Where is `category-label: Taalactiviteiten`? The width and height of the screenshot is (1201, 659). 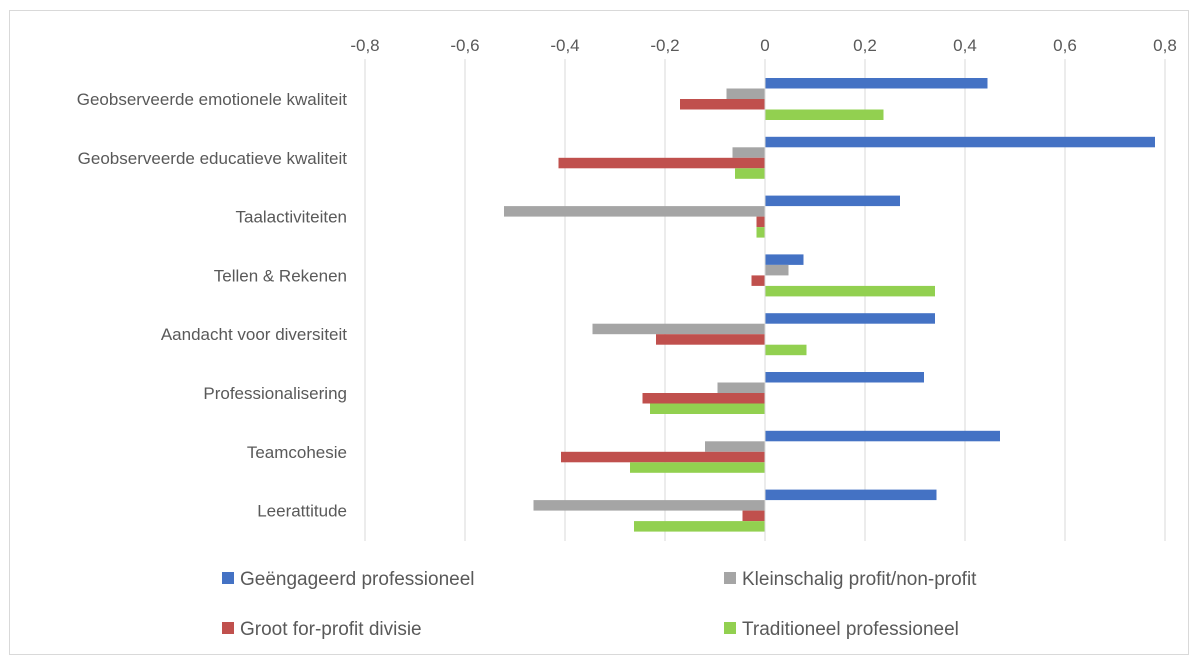
category-label: Taalactiviteiten is located at coordinates (291, 217).